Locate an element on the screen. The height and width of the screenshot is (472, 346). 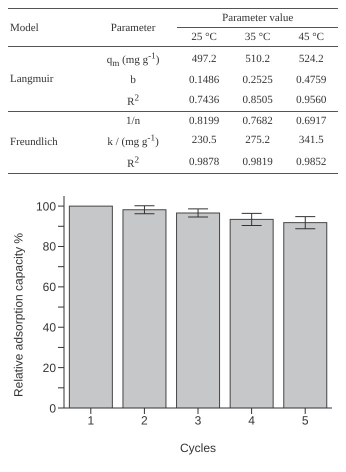
text: Freundlich is located at coordinates (34, 142).